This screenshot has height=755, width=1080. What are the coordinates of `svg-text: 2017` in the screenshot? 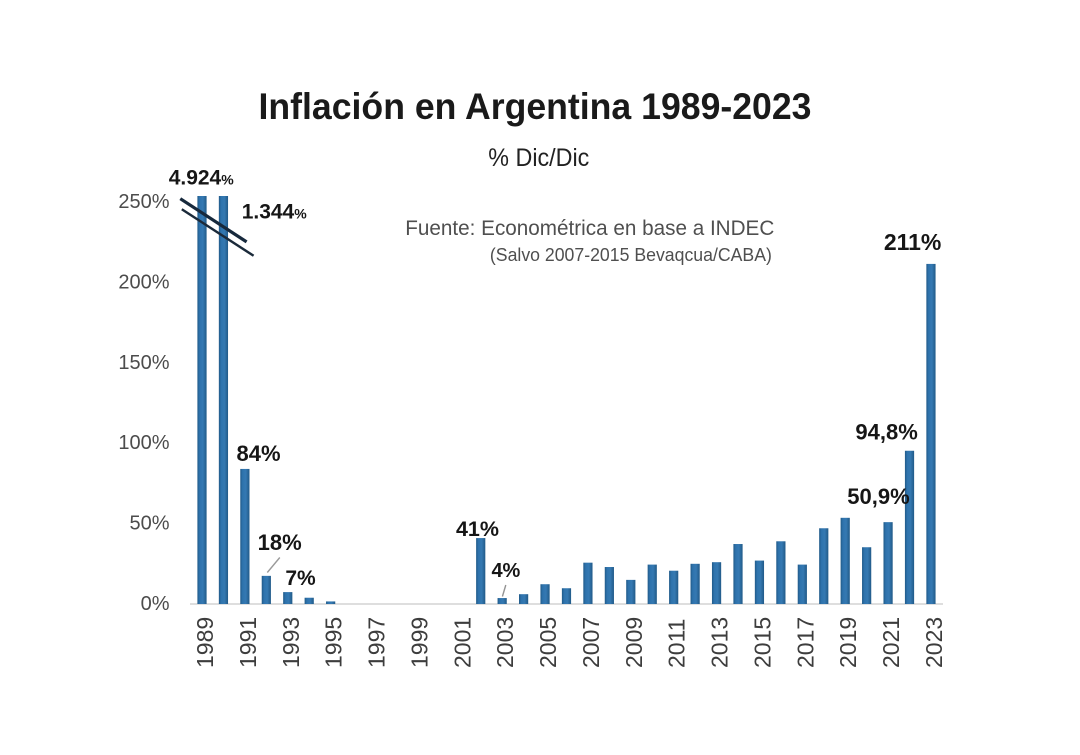 It's located at (805, 642).